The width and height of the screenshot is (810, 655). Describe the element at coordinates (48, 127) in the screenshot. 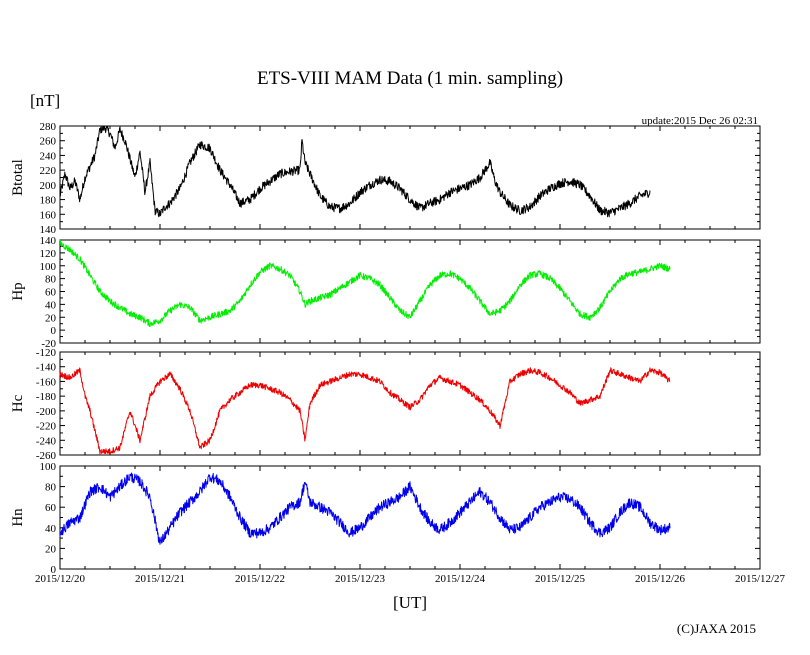

I see `y-tick-label: 280` at that location.